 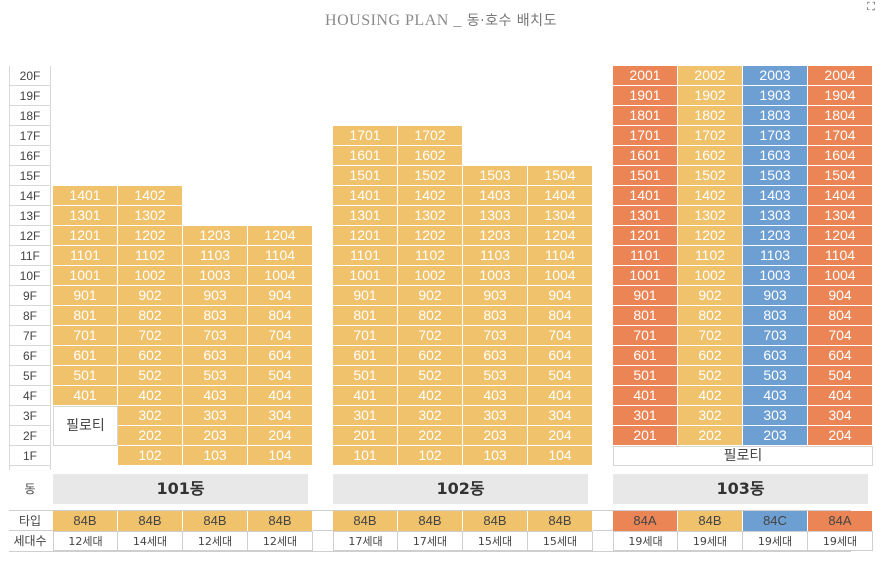 I want to click on building-name: 102동, so click(x=460, y=489).